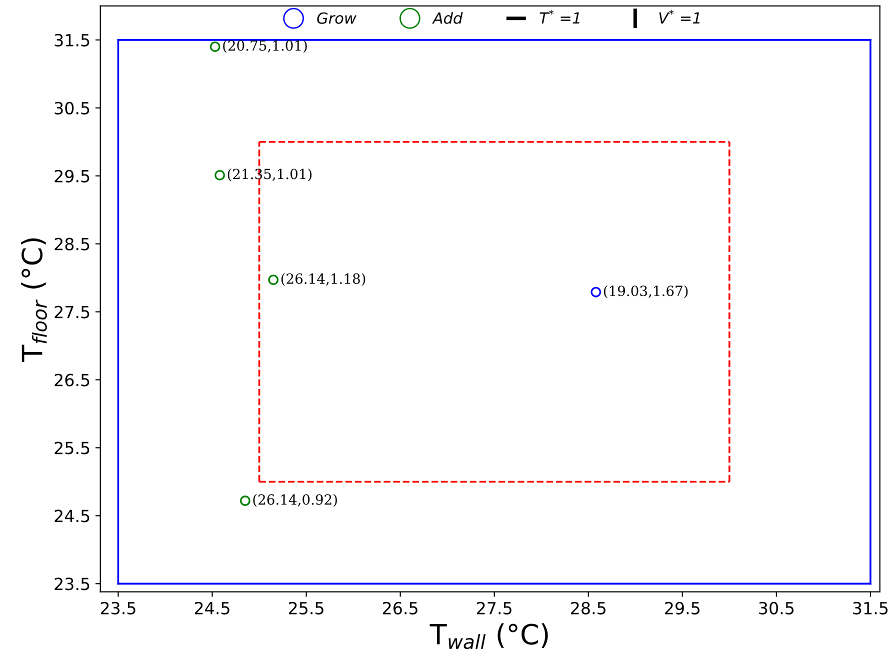 Image resolution: width=896 pixels, height=662 pixels. What do you see at coordinates (679, 17) in the screenshot?
I see `annotation: V$^{*}$ =1` at bounding box center [679, 17].